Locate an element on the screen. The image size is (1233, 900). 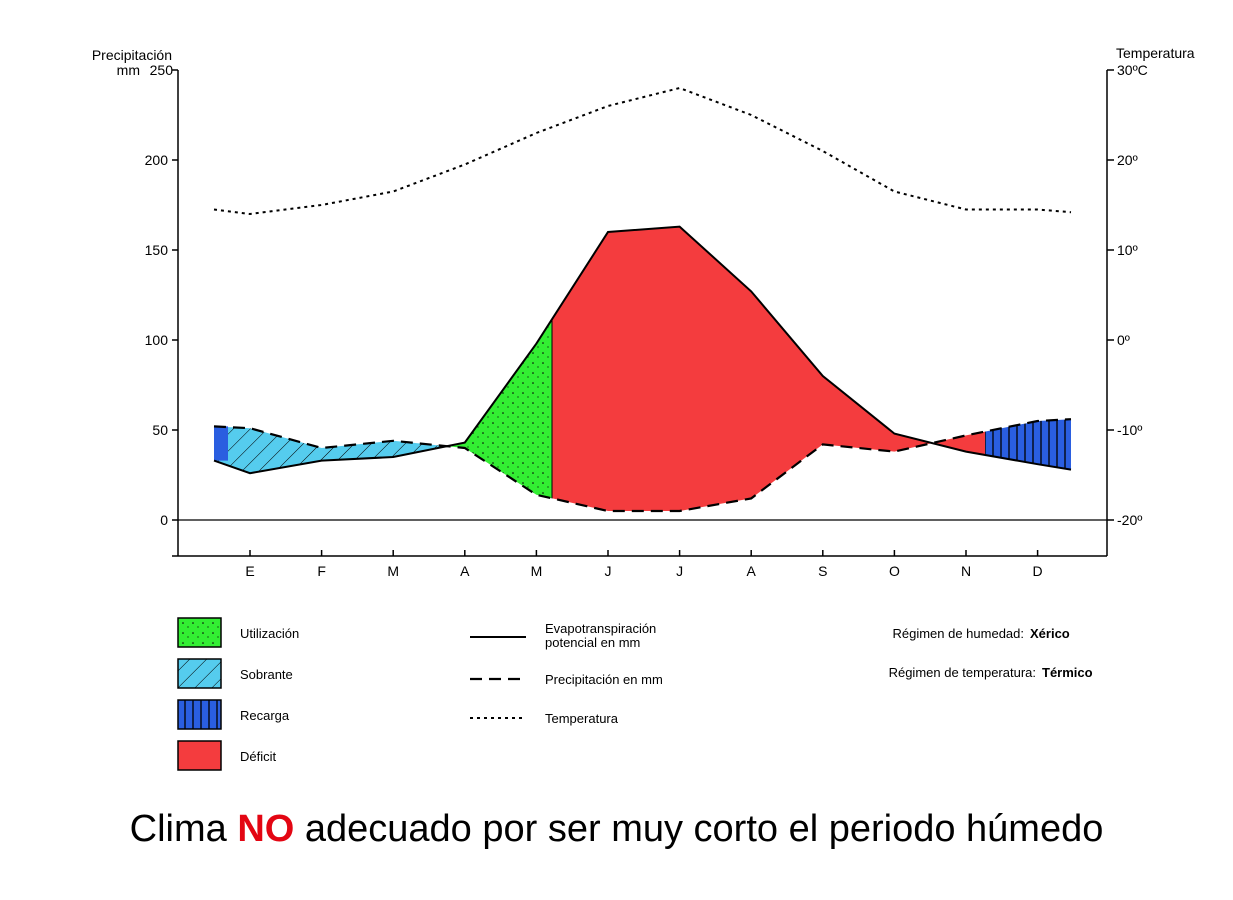
legend-area-label: Sobrante is located at coordinates (266, 674).